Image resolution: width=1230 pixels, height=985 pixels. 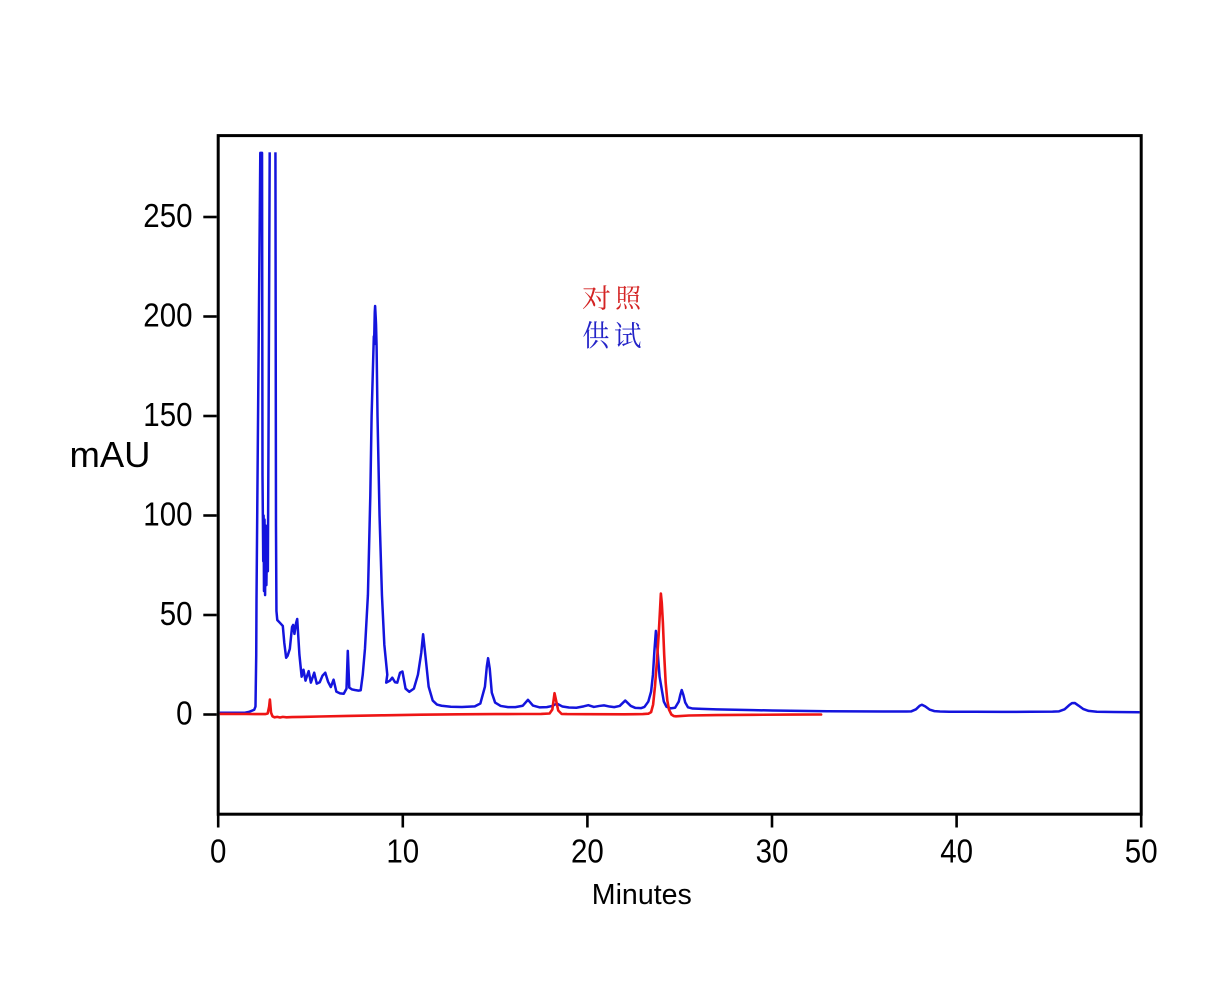 What do you see at coordinates (772, 852) in the screenshot?
I see `svg-text: 30` at bounding box center [772, 852].